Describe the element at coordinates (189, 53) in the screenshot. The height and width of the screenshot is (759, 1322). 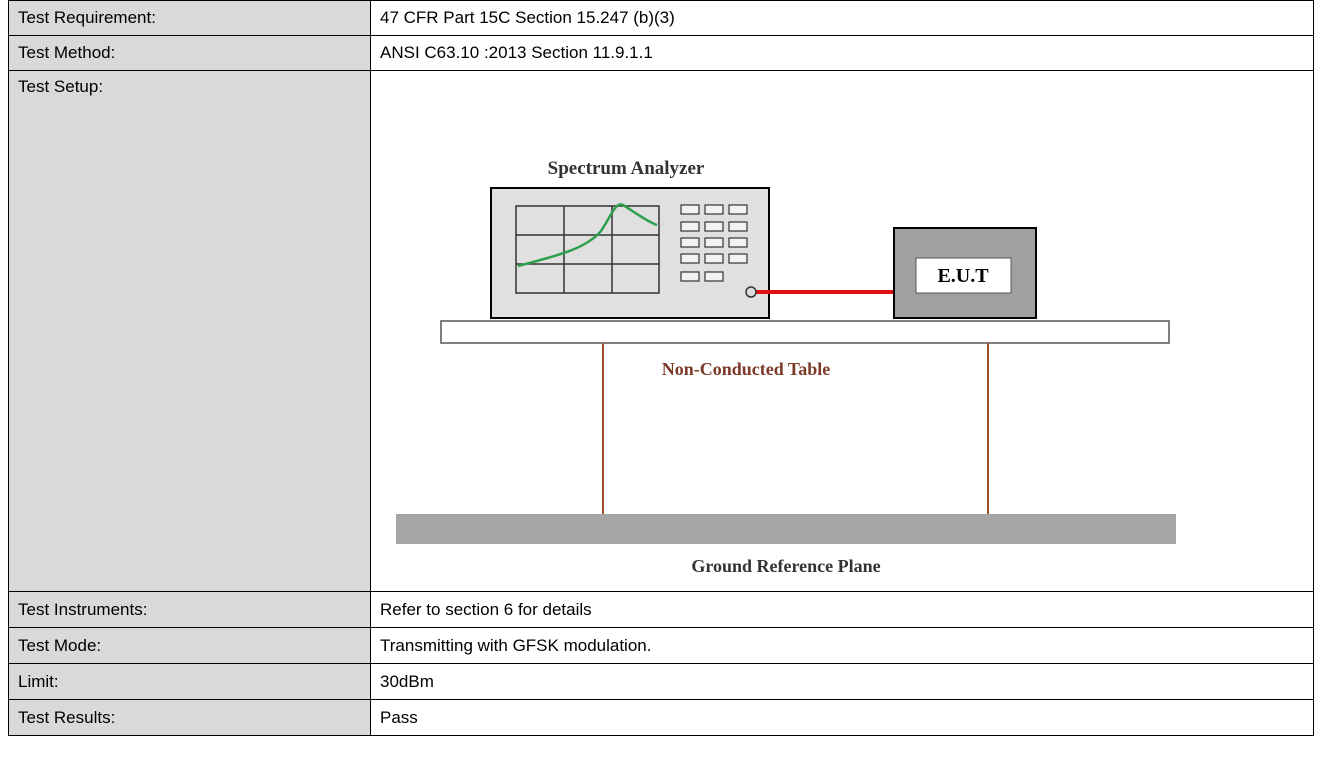
I see `row-label: Test Method:` at that location.